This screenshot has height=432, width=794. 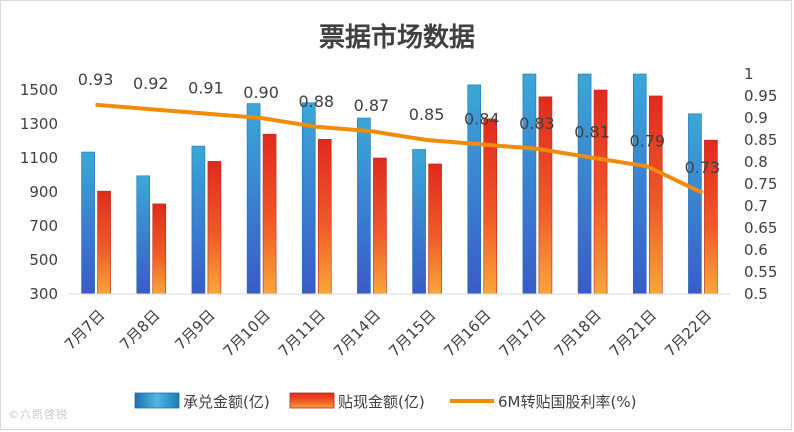 What do you see at coordinates (206, 88) in the screenshot?
I see `line-data-label: 0.91` at bounding box center [206, 88].